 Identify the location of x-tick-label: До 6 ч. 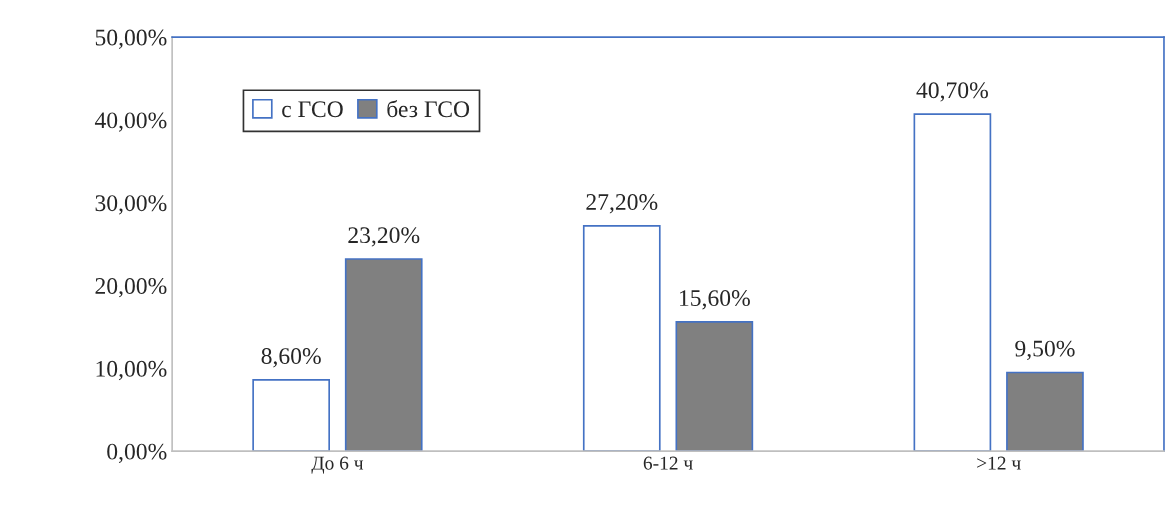
(337, 465).